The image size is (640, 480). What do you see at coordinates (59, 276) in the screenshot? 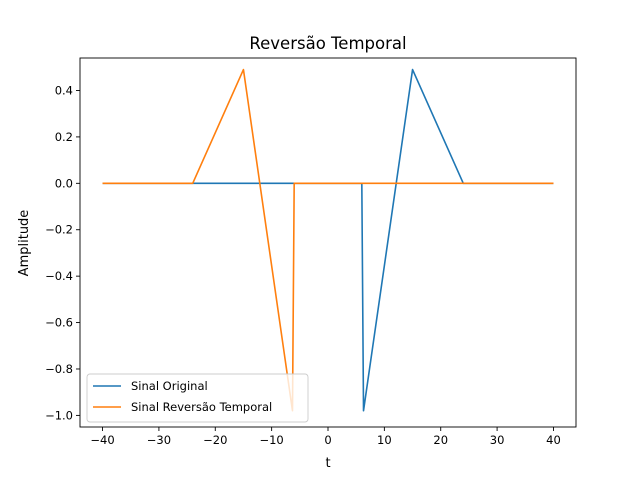
I see `y-tick-label: −0.4` at bounding box center [59, 276].